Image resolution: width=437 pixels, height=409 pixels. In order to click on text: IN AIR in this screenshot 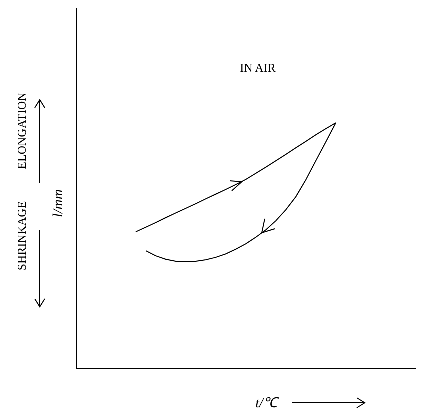, I will do `click(258, 68)`.